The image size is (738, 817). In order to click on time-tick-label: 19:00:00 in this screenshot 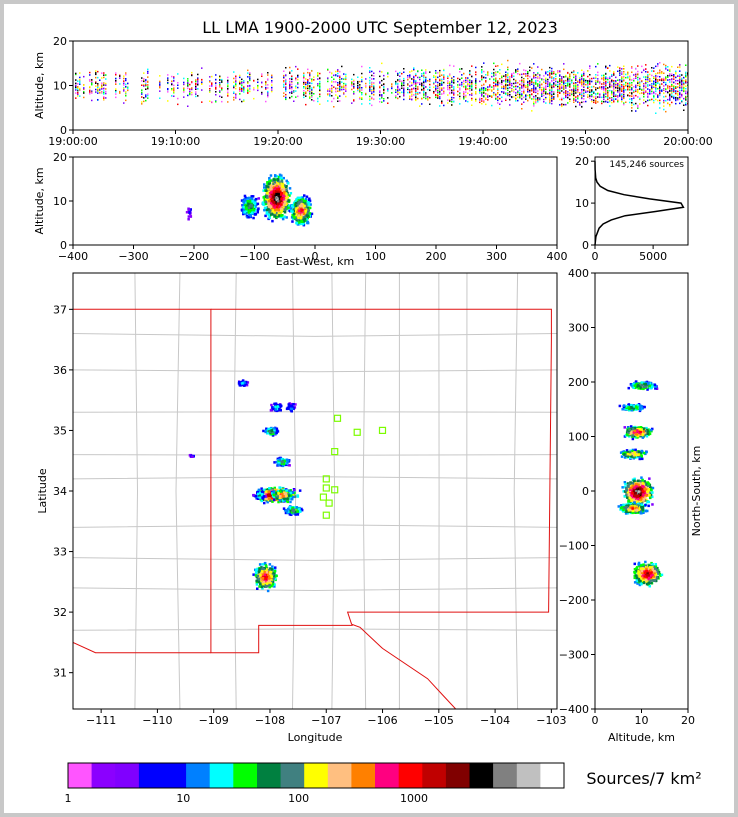, I will do `click(72, 141)`.